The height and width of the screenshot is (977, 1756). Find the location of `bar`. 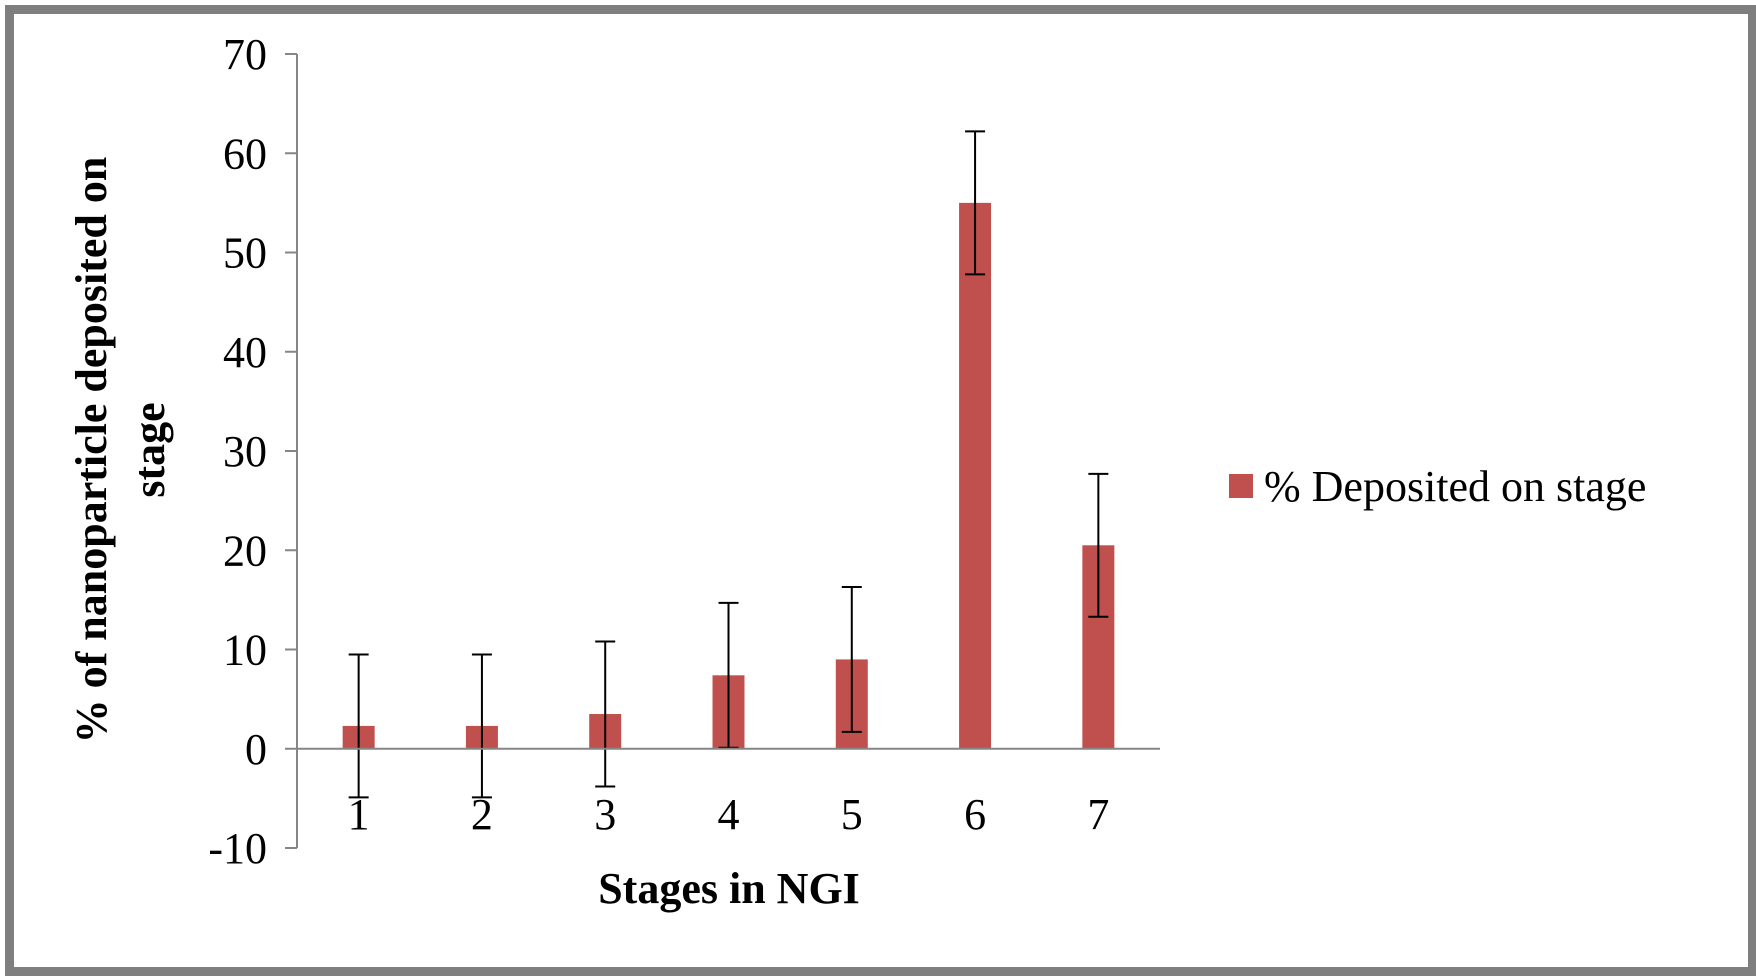

bar is located at coordinates (975, 475).